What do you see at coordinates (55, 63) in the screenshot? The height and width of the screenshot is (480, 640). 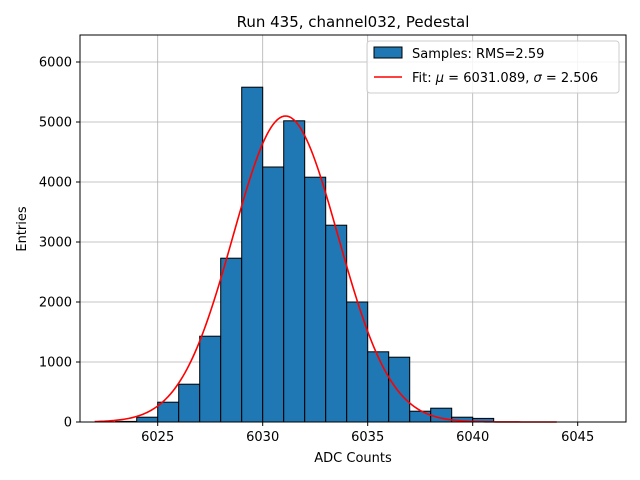 I see `y-tick-label: 6000` at bounding box center [55, 63].